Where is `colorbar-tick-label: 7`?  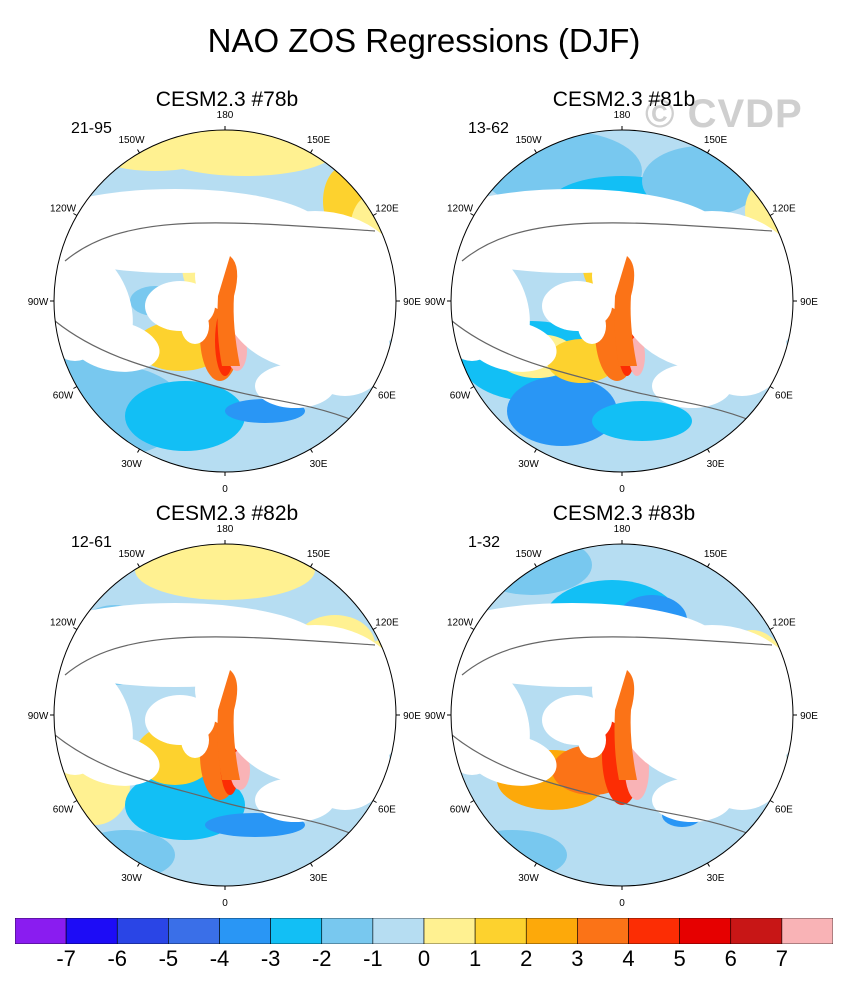 colorbar-tick-label: 7 is located at coordinates (781, 958).